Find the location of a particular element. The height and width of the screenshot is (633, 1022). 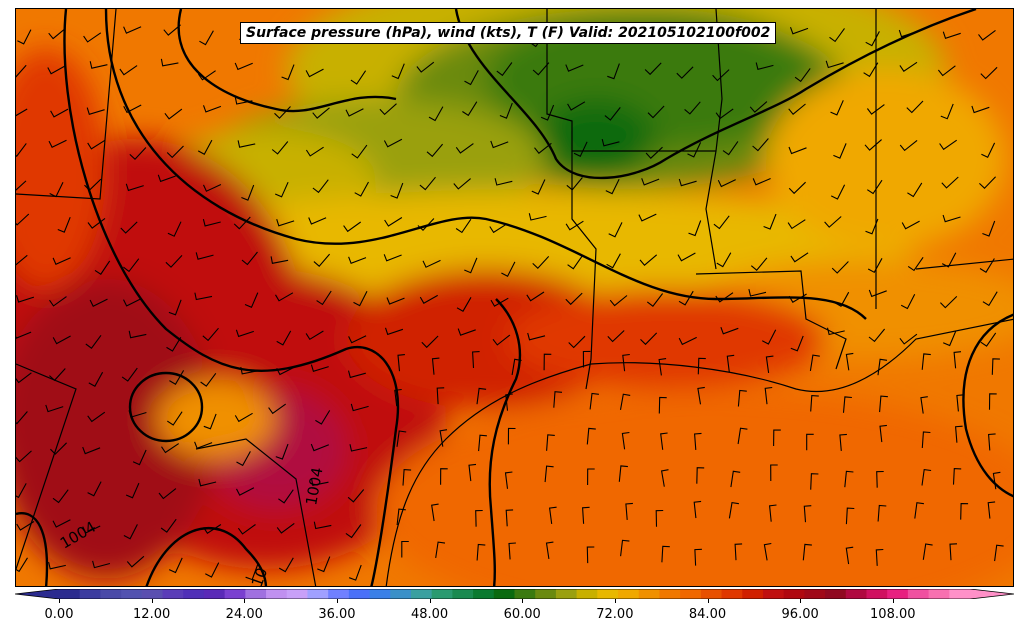

colorbar-tick-label: 84.00 is located at coordinates (707, 614).